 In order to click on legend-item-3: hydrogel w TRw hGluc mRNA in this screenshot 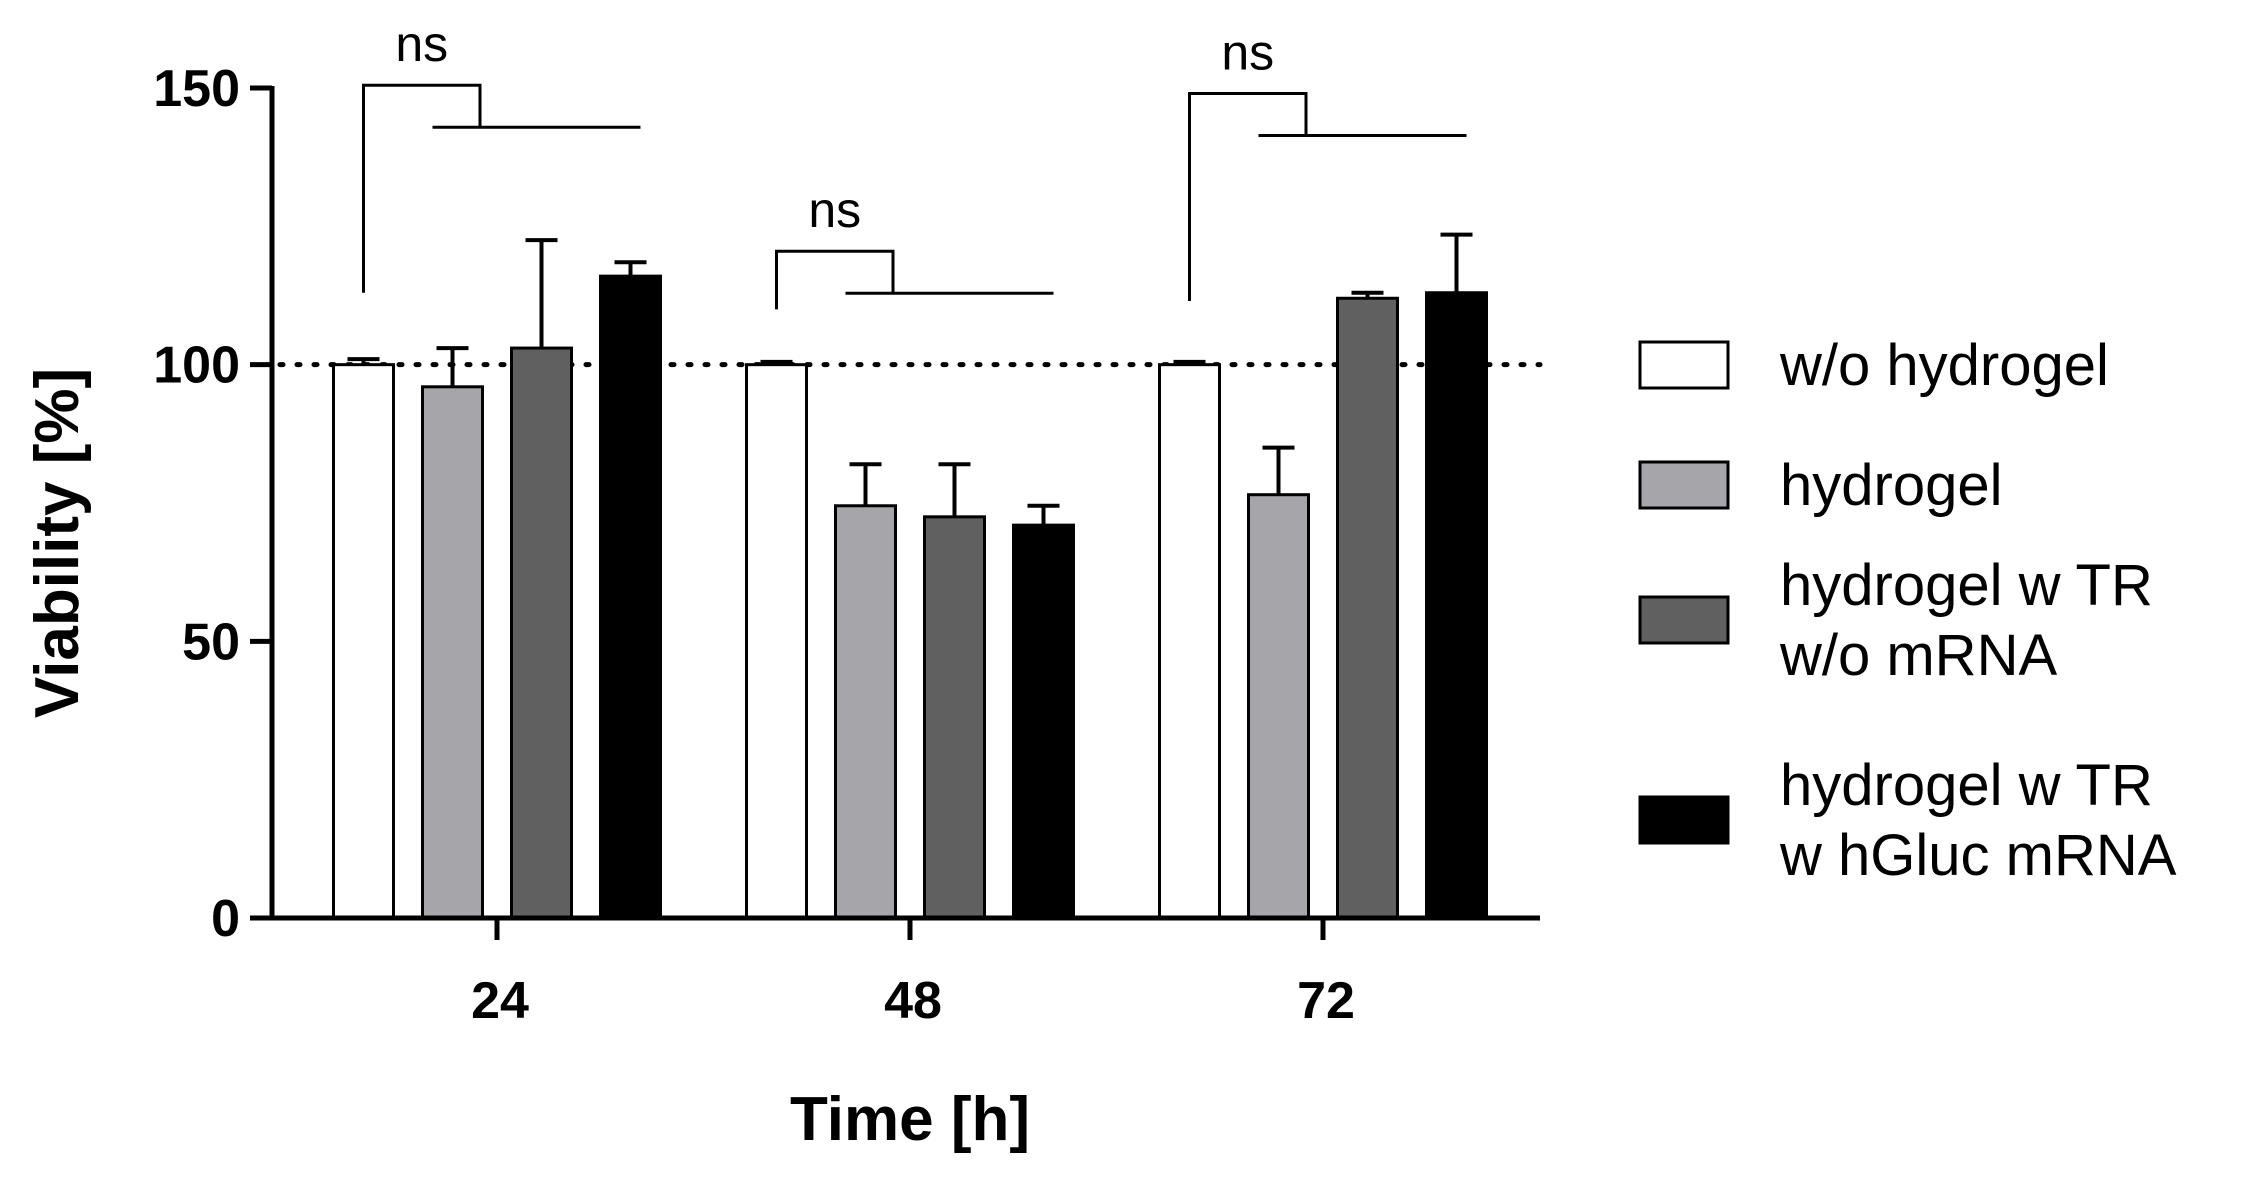, I will do `click(1907, 820)`.